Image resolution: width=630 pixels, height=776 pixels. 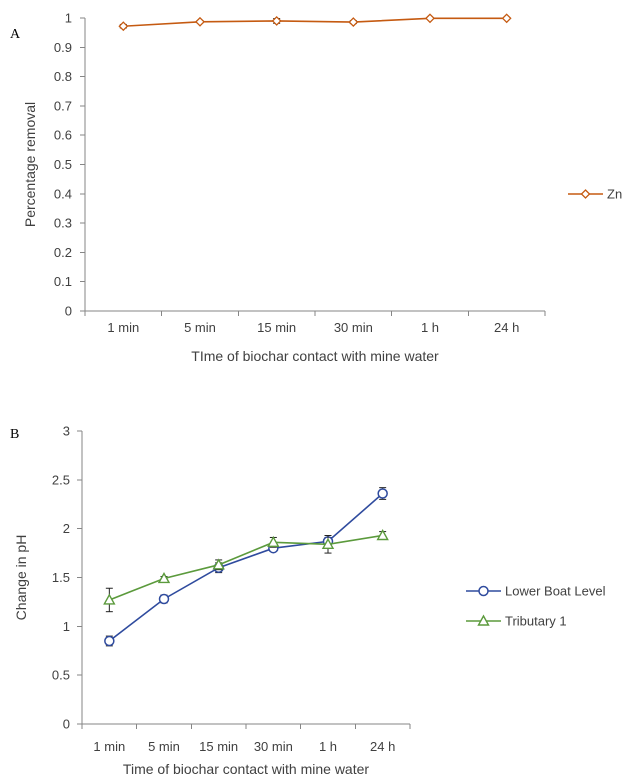 What do you see at coordinates (15, 34) in the screenshot?
I see `panel-label: A` at bounding box center [15, 34].